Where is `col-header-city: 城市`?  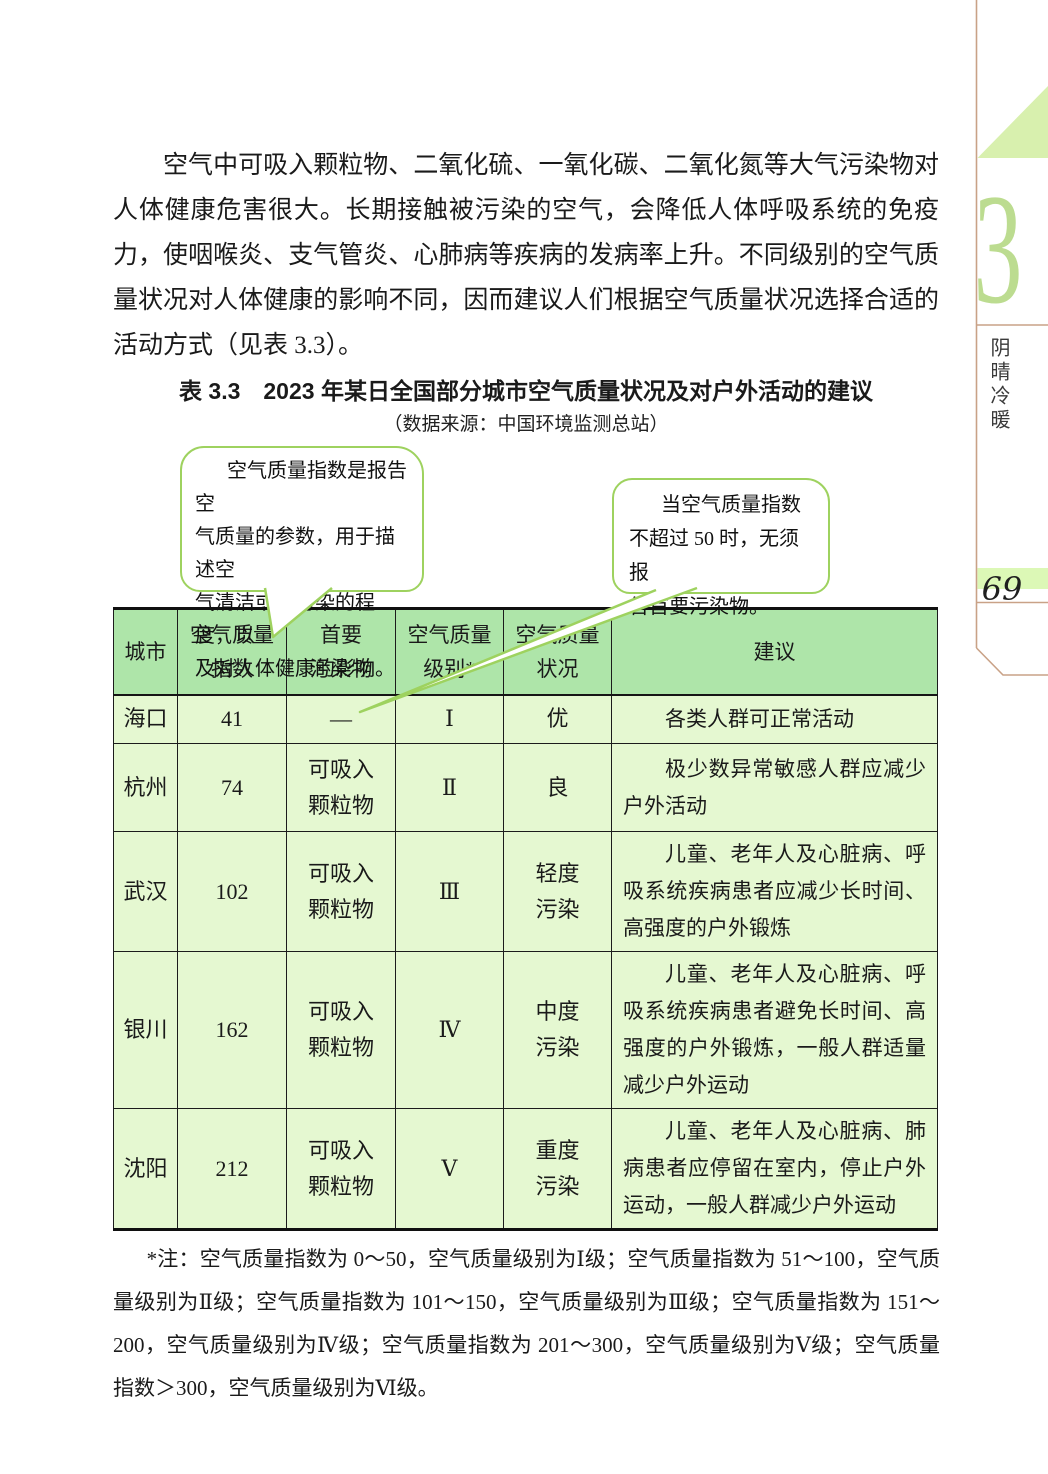 col-header-city: 城市 is located at coordinates (145, 652).